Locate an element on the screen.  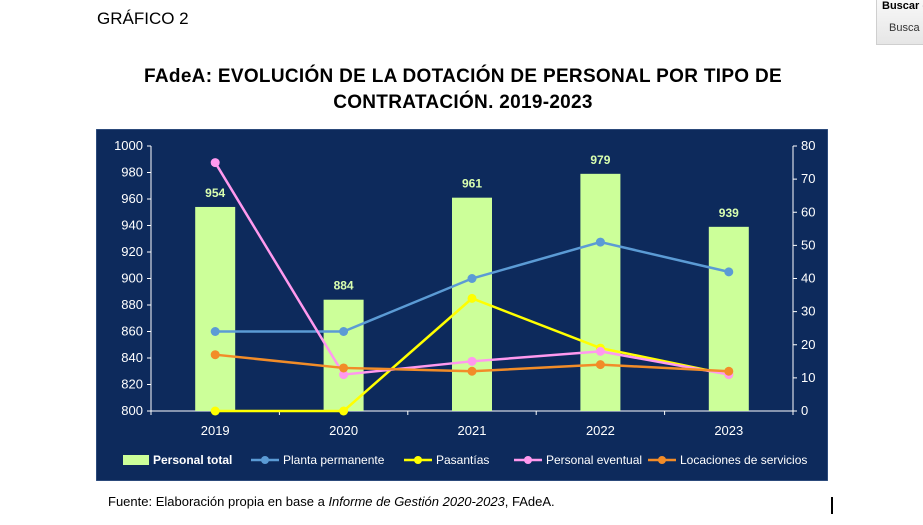
y-left-tick-label: 840 is located at coordinates (132, 357).